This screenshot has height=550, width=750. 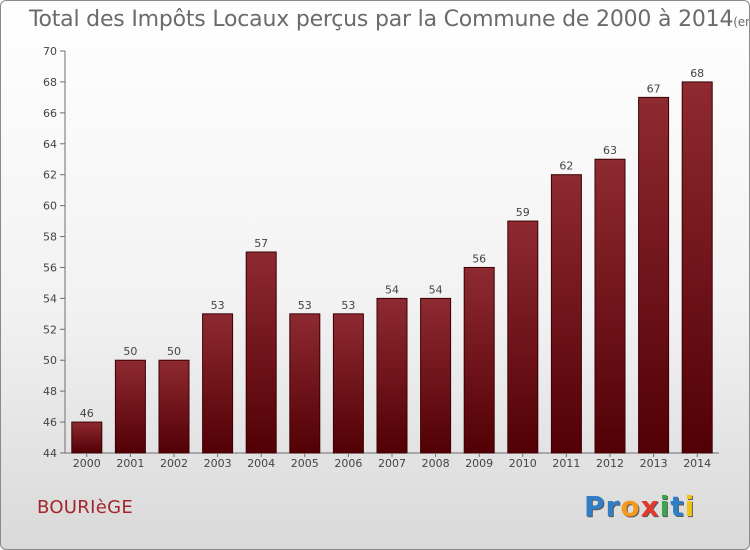 What do you see at coordinates (436, 463) in the screenshot?
I see `x-tick-label: 2008` at bounding box center [436, 463].